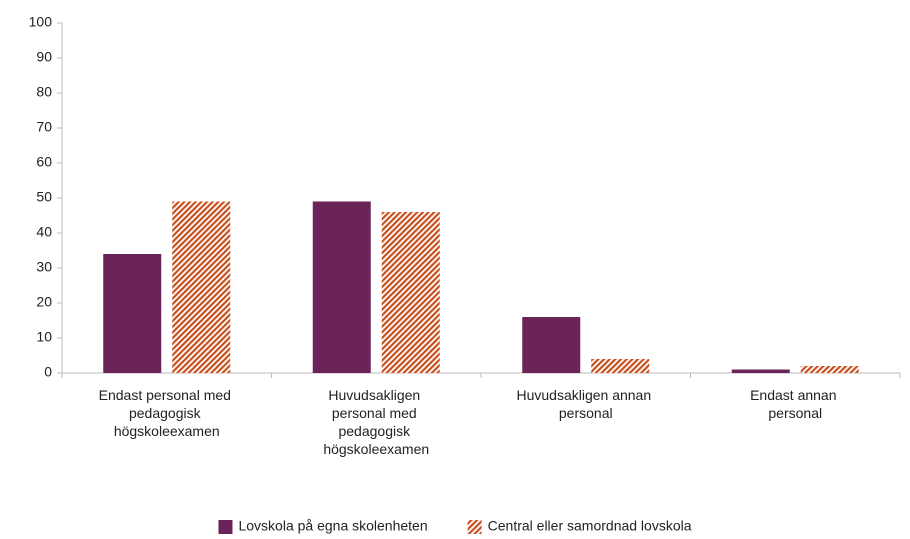 The height and width of the screenshot is (539, 910). Describe the element at coordinates (44, 197) in the screenshot. I see `y-tick-label: 50` at that location.